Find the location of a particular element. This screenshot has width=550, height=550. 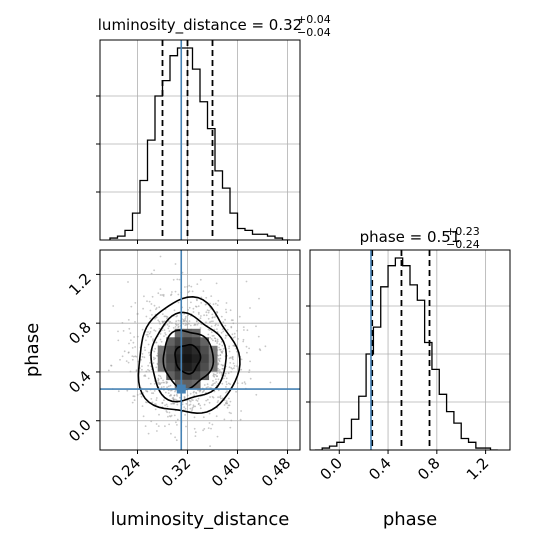

y-axis-label-phase: phase is located at coordinates (32, 350).